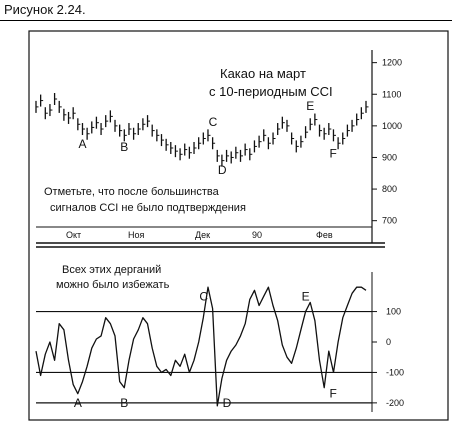  What do you see at coordinates (257, 235) in the screenshot?
I see `month-label-90: 90` at bounding box center [257, 235].